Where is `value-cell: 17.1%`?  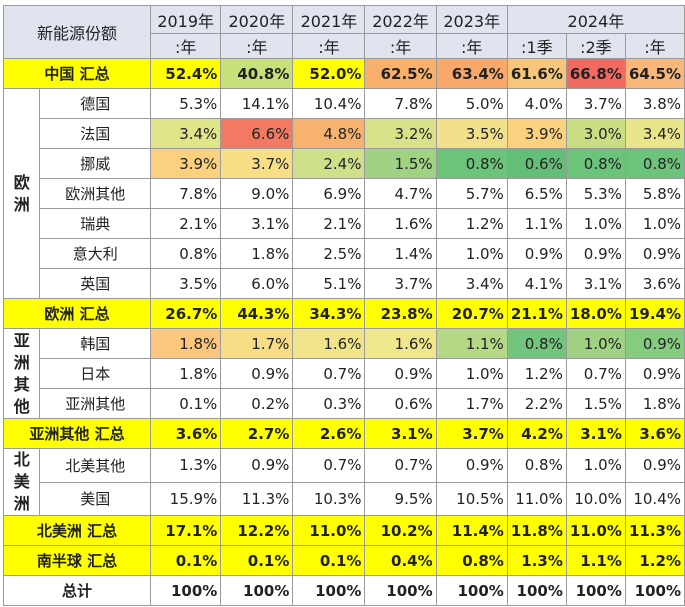 value-cell: 17.1% is located at coordinates (186, 530).